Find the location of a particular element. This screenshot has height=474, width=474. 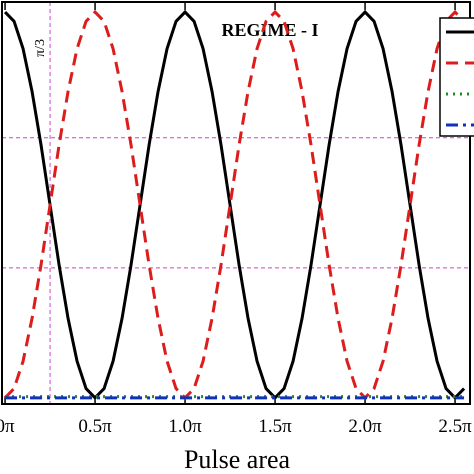

x-tick-label: 0π is located at coordinates (7, 426).